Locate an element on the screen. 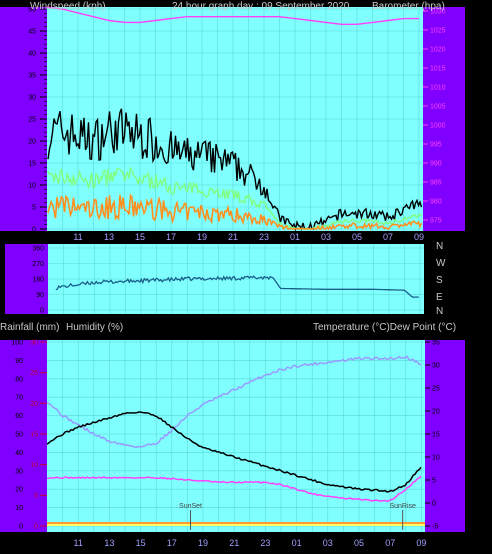  humidity-axis-tick-label: 60 is located at coordinates (19, 416).